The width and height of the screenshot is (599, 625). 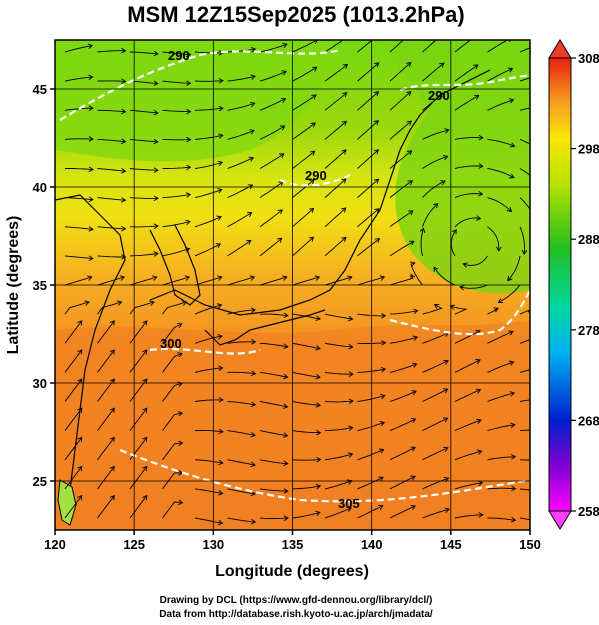 What do you see at coordinates (588, 58) in the screenshot?
I see `colorbar-tick-label: 308` at bounding box center [588, 58].